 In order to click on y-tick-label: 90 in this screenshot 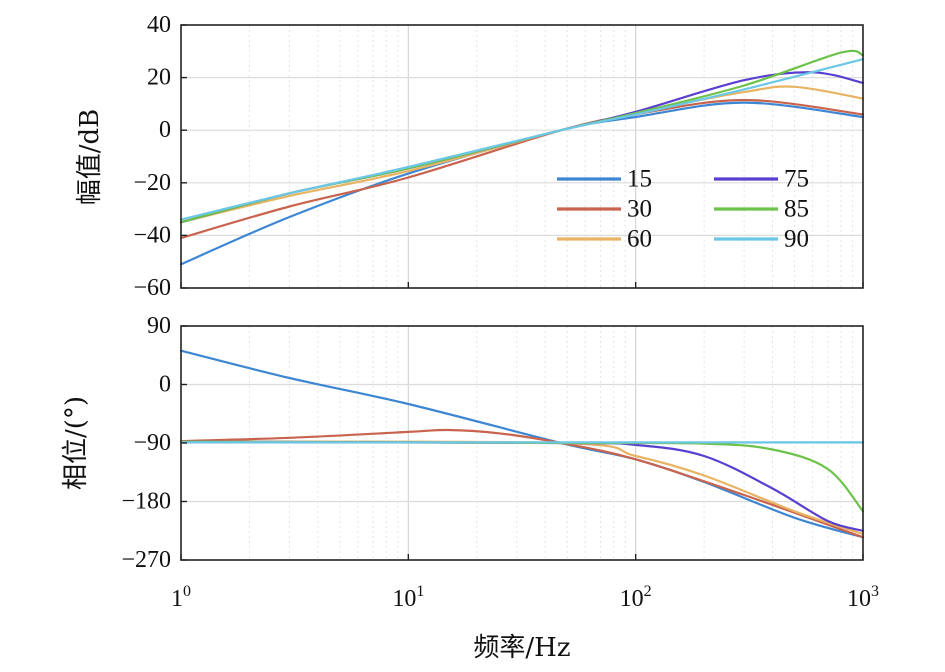, I will do `click(159, 326)`.